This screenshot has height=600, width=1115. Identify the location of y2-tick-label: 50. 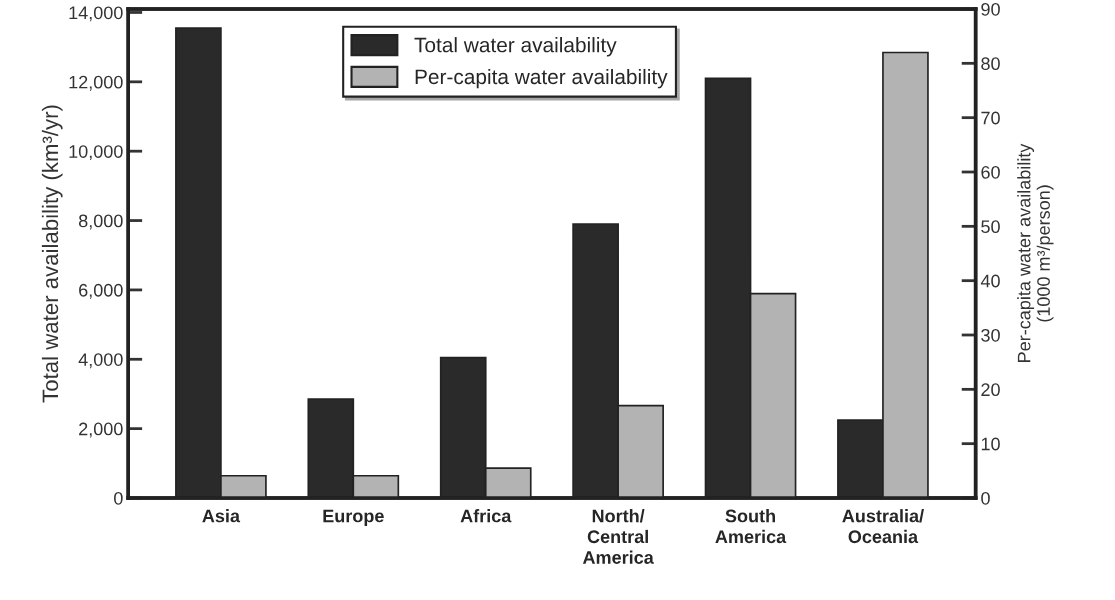
(990, 227).